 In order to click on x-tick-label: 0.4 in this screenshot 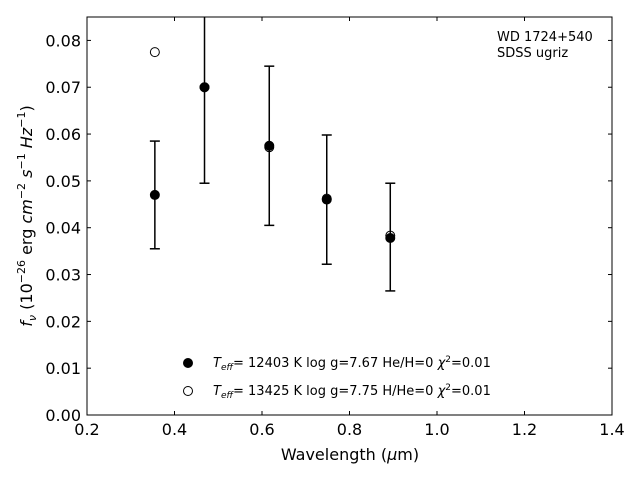, I will do `click(174, 429)`.